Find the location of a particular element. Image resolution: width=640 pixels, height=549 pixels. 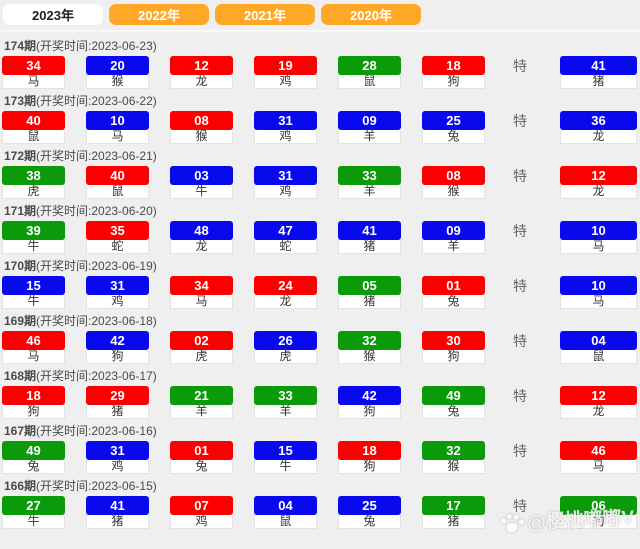

draw-period: 167期 is located at coordinates (20, 431).